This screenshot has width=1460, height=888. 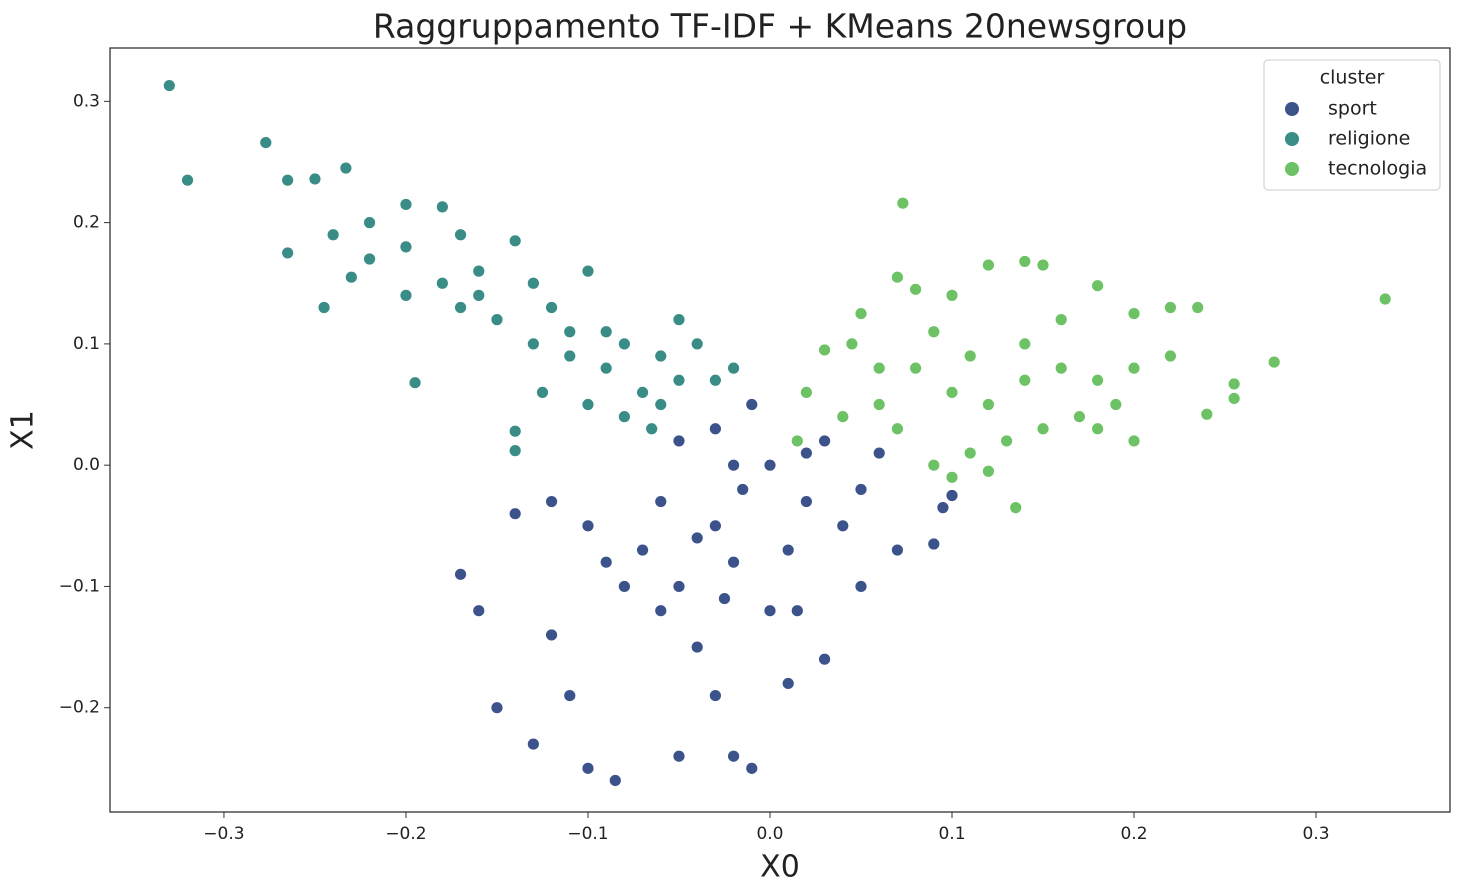 I want to click on x-tick-label: 0.1, so click(x=951, y=834).